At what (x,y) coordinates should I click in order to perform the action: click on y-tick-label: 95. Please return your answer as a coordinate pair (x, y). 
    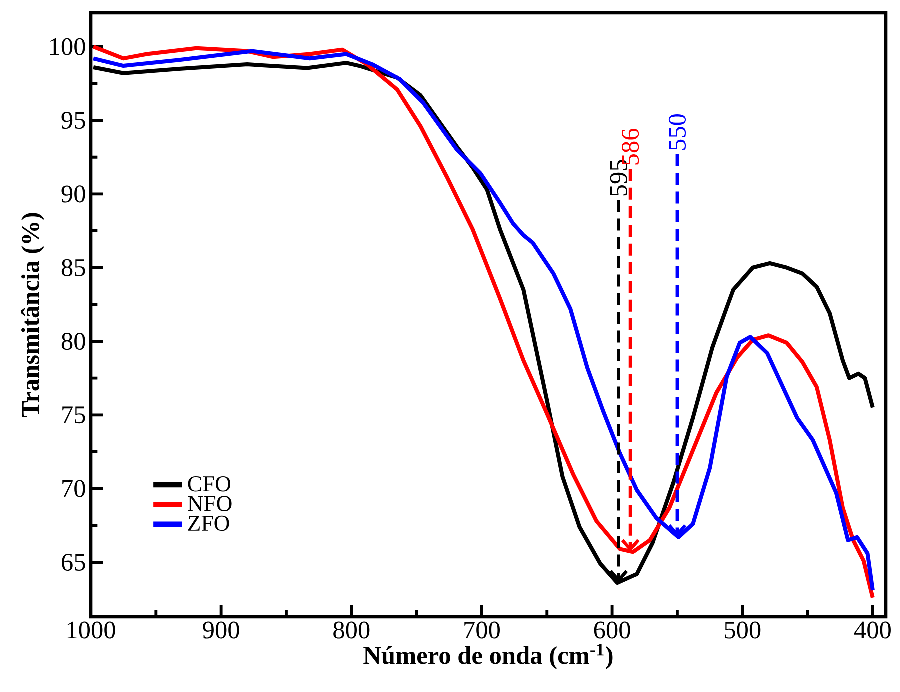
    Looking at the image, I should click on (74, 121).